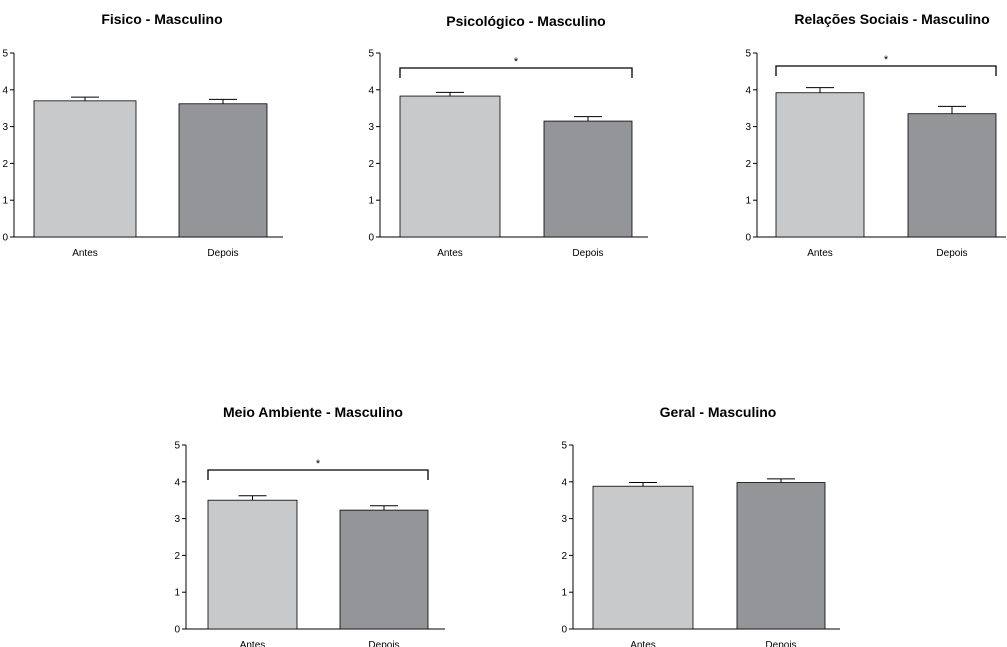 This screenshot has height=647, width=1007. Describe the element at coordinates (161, 19) in the screenshot. I see `chart-title: Fisico - Masculino` at that location.